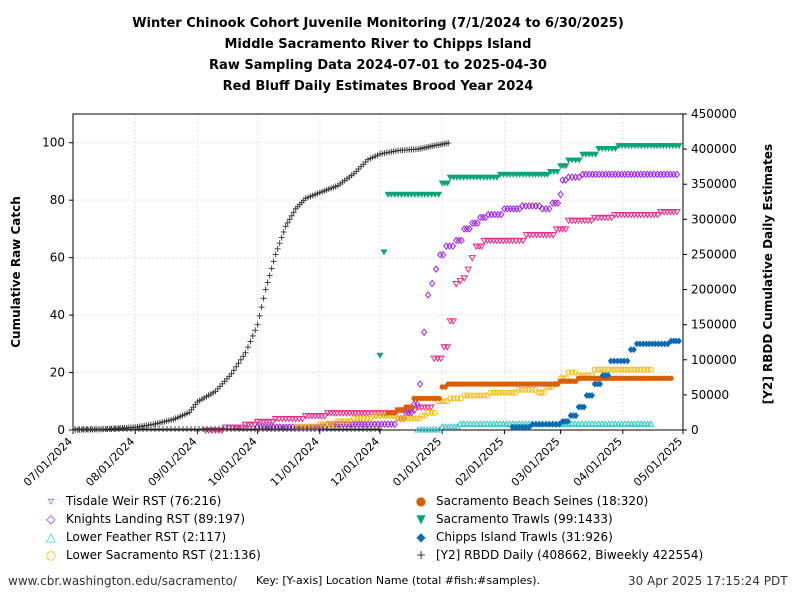 The image size is (800, 600). I want to click on y-tick-label: 40, so click(57, 315).